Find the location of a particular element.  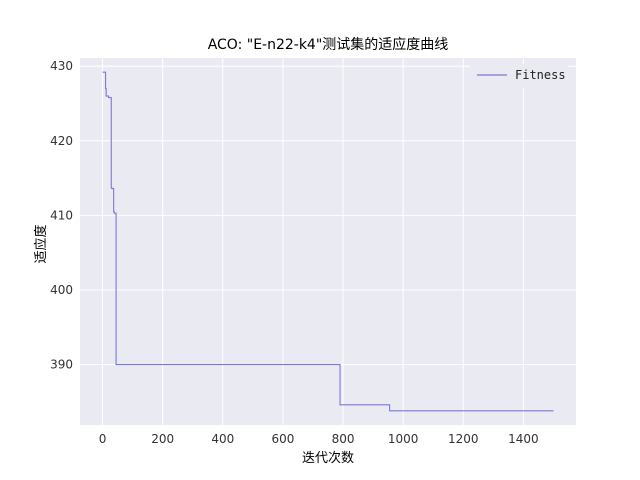

y-tick-label: 430 is located at coordinates (61, 66).